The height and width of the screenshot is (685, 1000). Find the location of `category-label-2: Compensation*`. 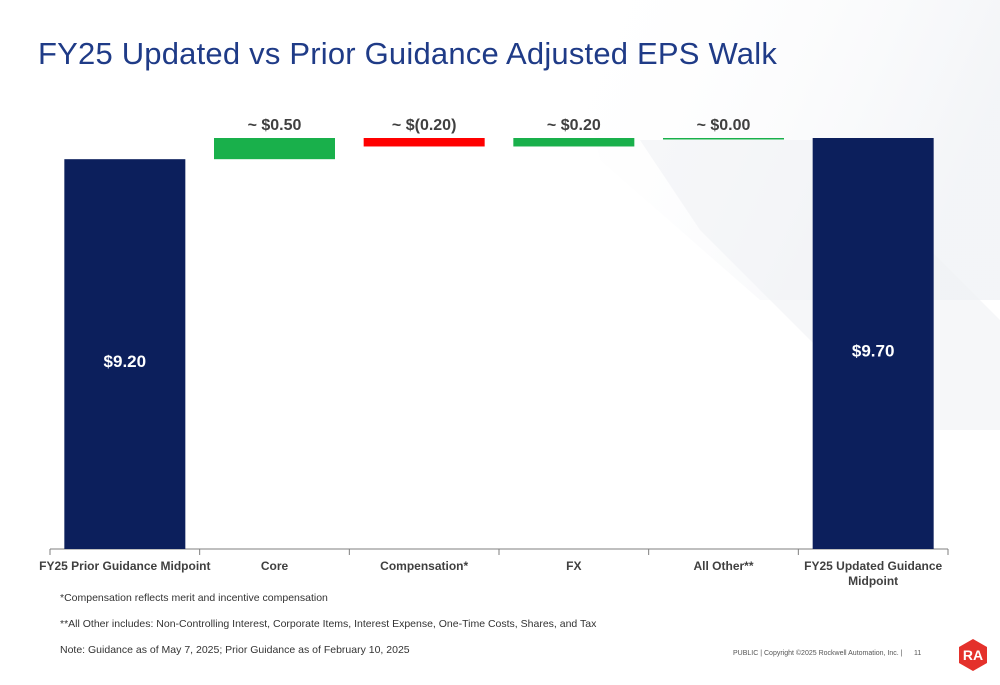

category-label-2: Compensation* is located at coordinates (424, 566).